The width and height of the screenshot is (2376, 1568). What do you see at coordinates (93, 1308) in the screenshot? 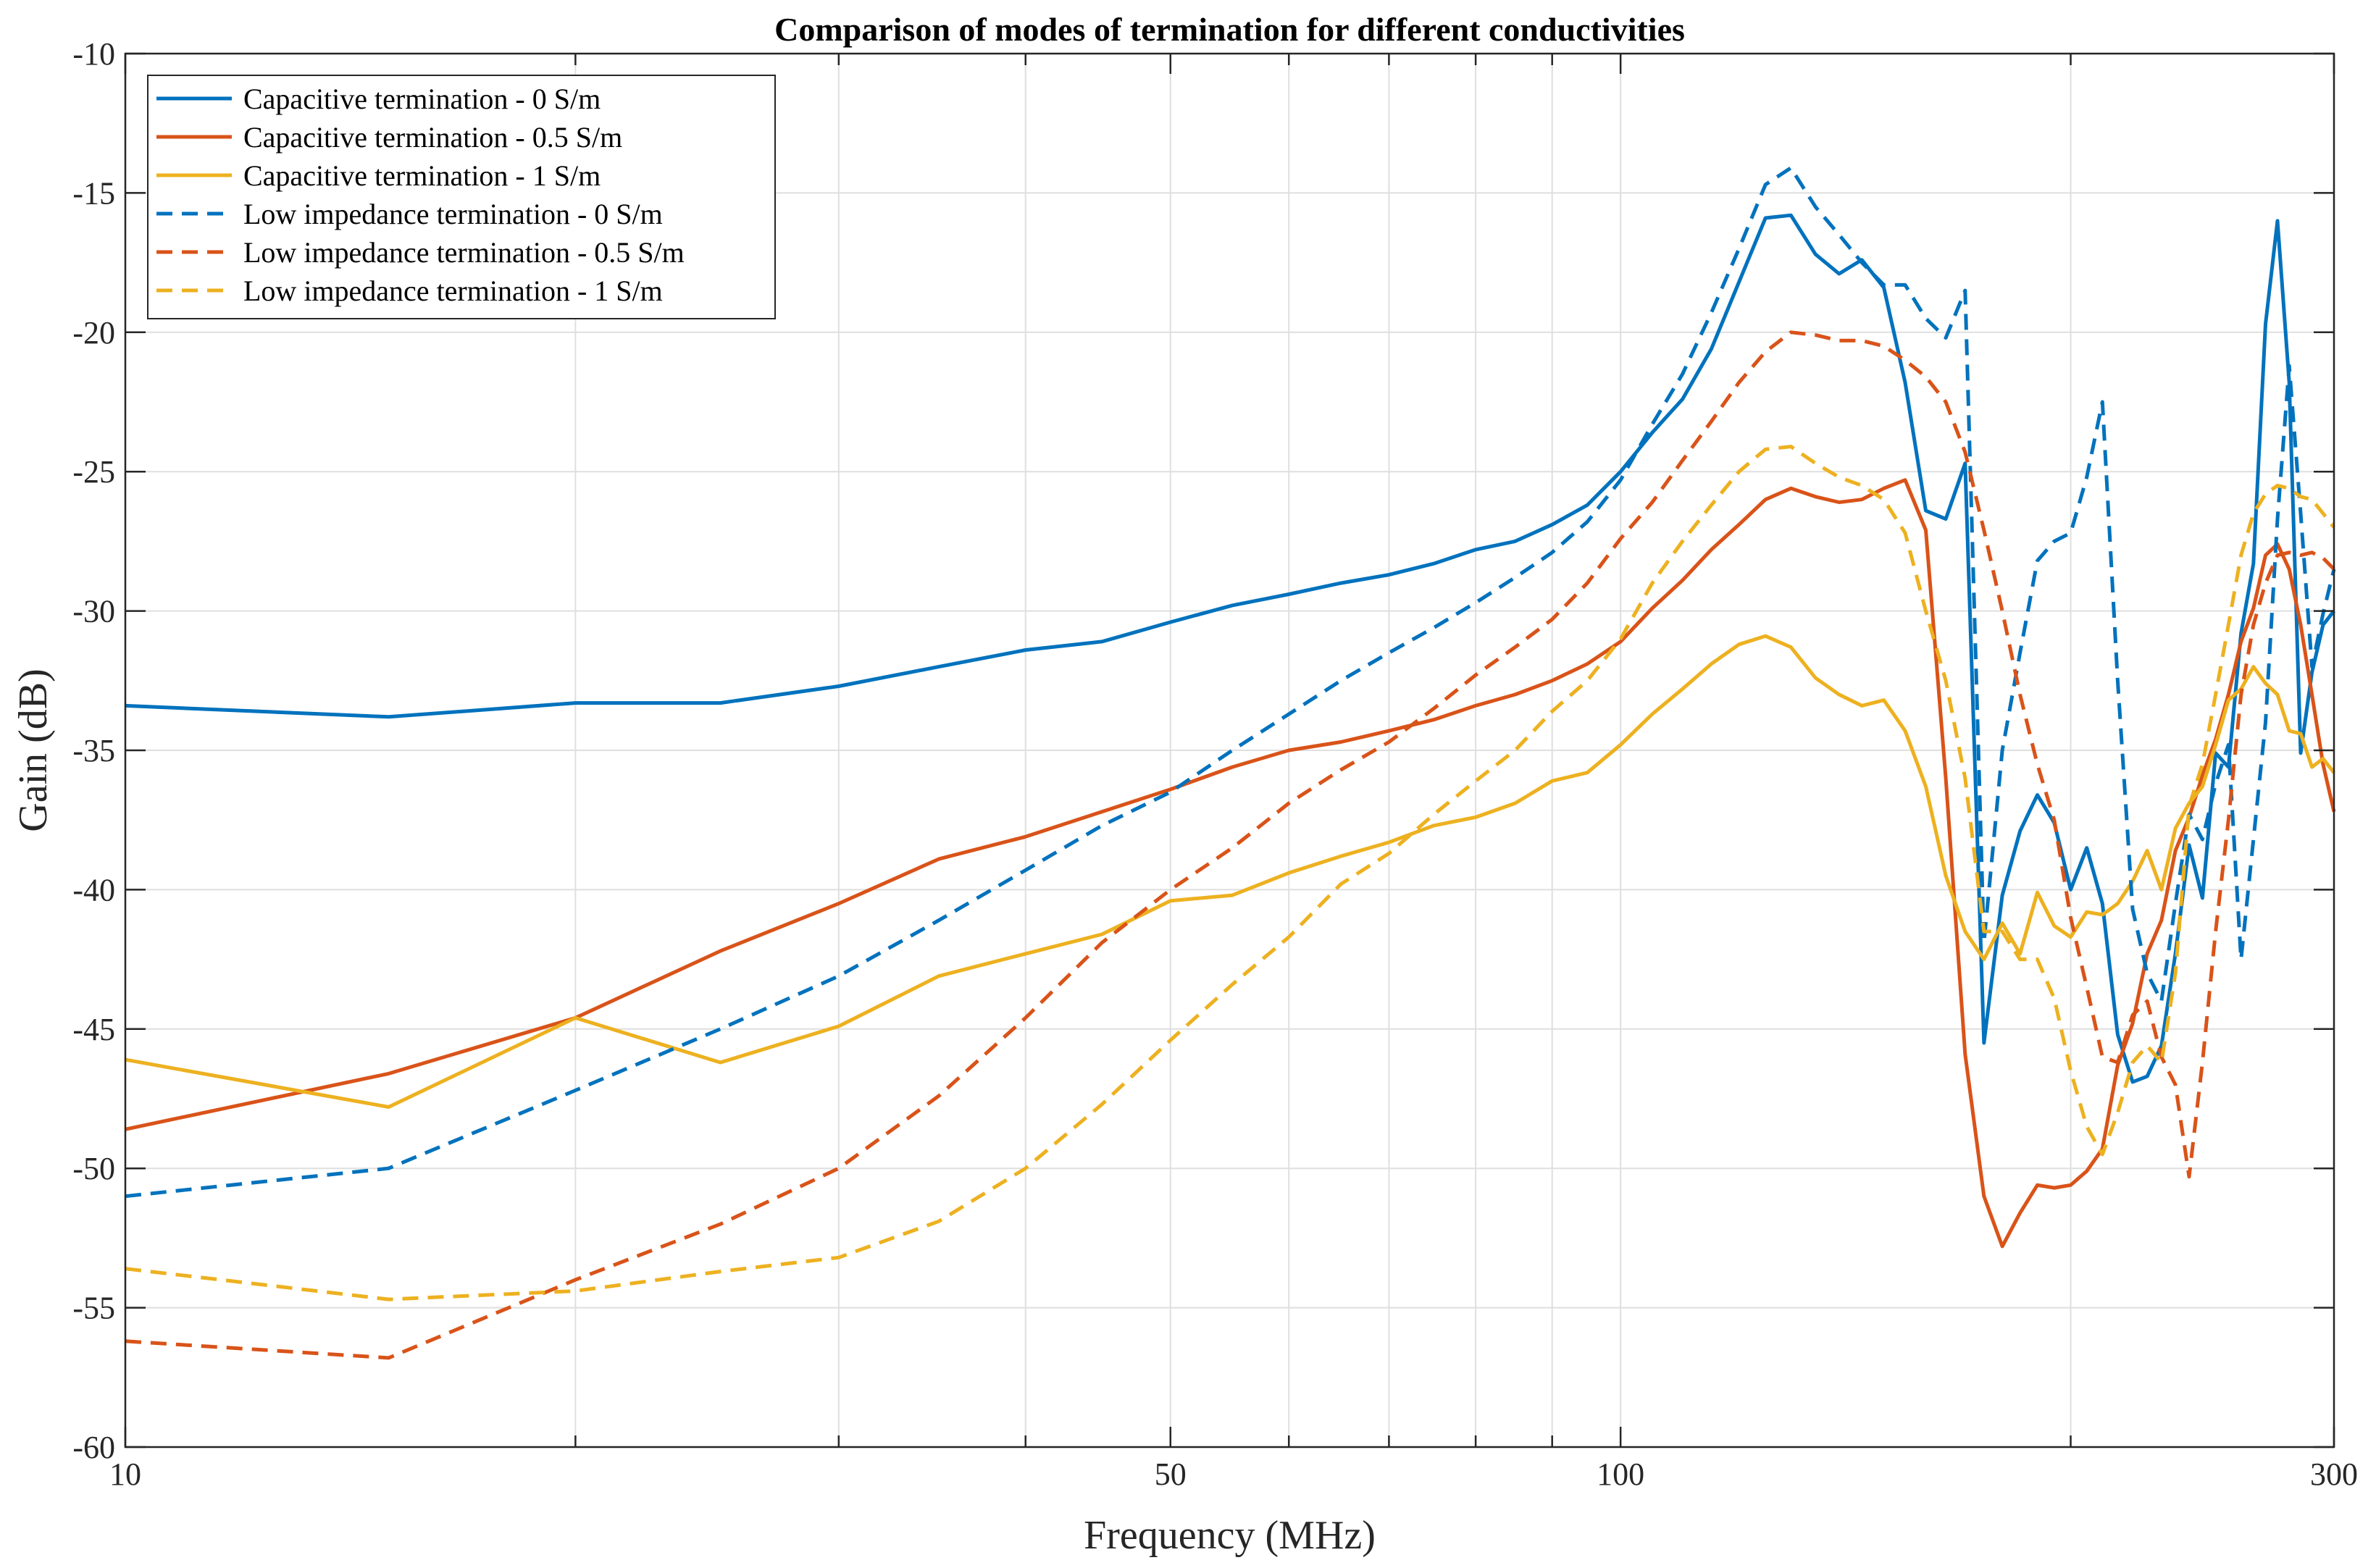
I see `y-tick-label-1: -55` at bounding box center [93, 1308].